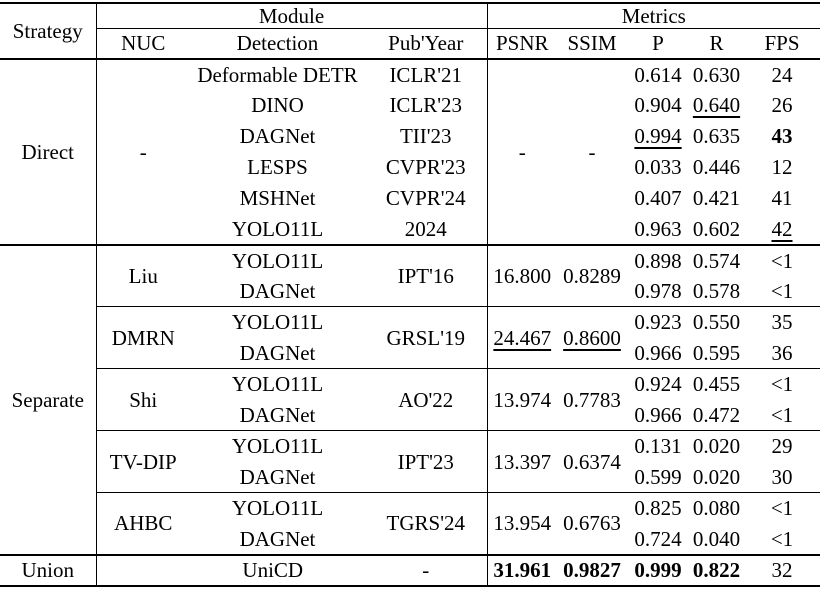 Image resolution: width=825 pixels, height=593 pixels. What do you see at coordinates (410, 539) in the screenshot?
I see `table-row: DAGNet 0.724 0.040 <1` at bounding box center [410, 539].